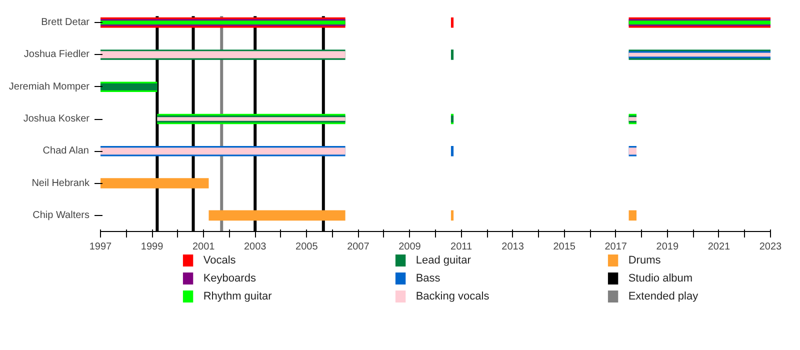 The width and height of the screenshot is (800, 350). Describe the element at coordinates (61, 183) in the screenshot. I see `y-tick-label: Neil Hebrank` at that location.